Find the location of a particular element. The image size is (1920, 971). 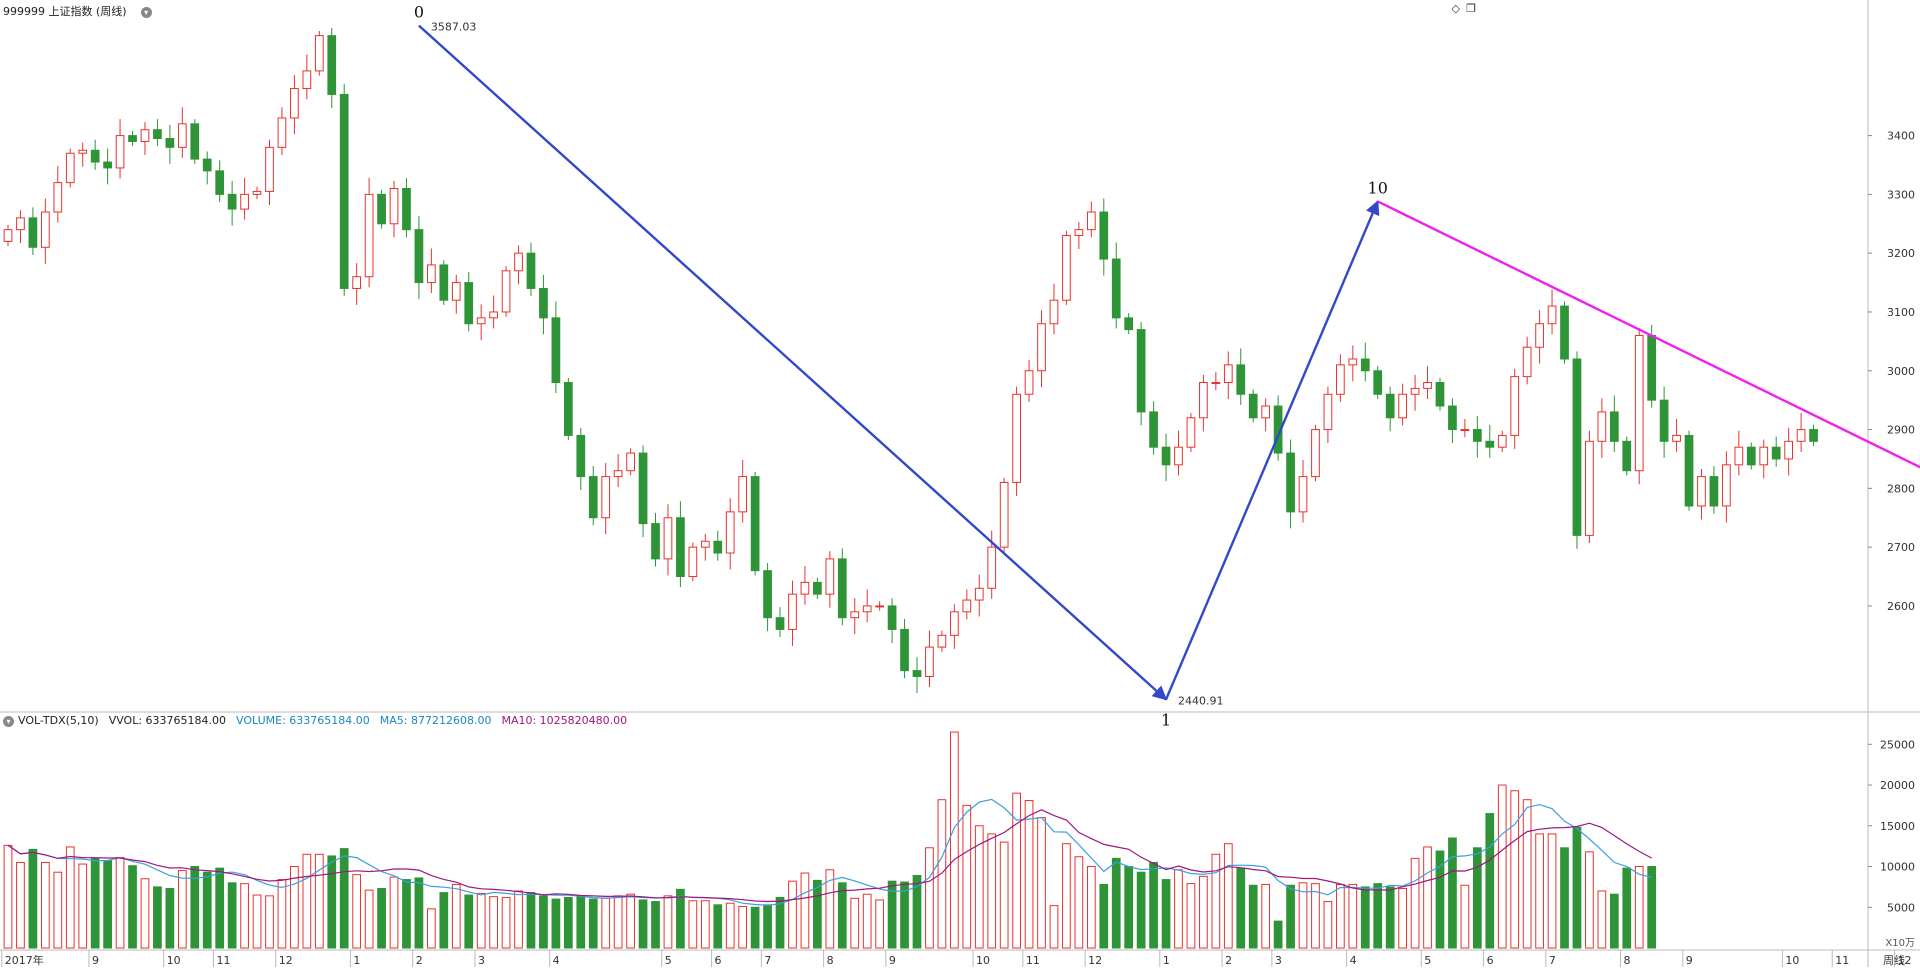

price-tick-label: 2800 is located at coordinates (1901, 488).